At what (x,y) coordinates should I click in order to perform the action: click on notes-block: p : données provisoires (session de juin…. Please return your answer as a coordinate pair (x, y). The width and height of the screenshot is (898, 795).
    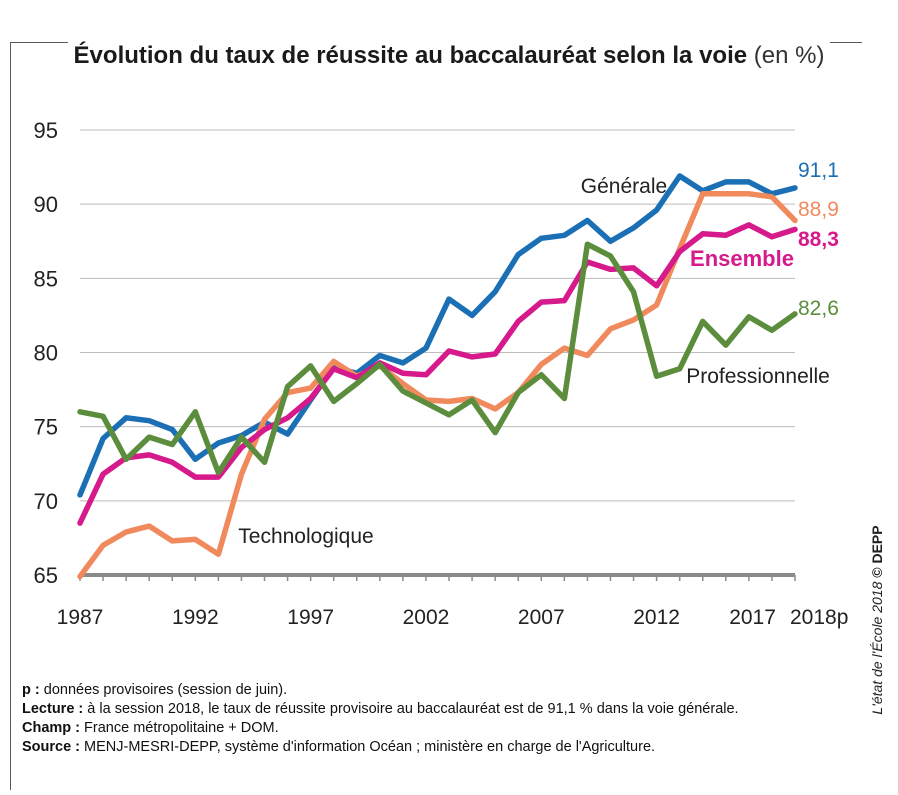
    Looking at the image, I should click on (380, 719).